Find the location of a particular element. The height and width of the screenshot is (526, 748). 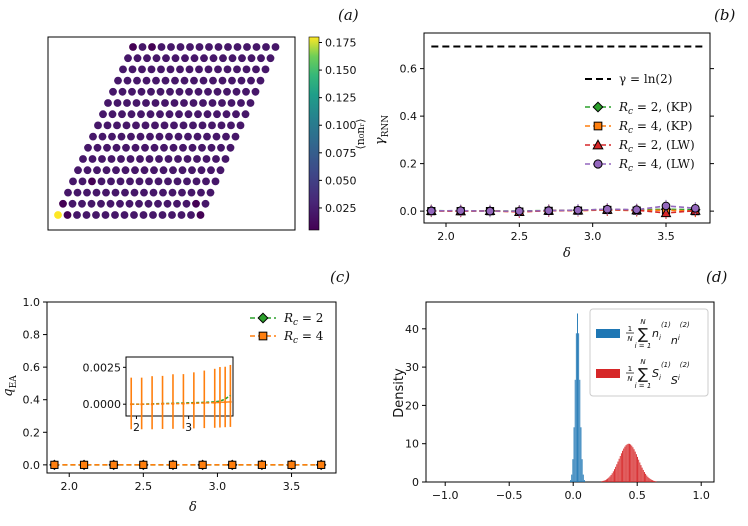

panel-d-label: (d) is located at coordinates (716, 277).